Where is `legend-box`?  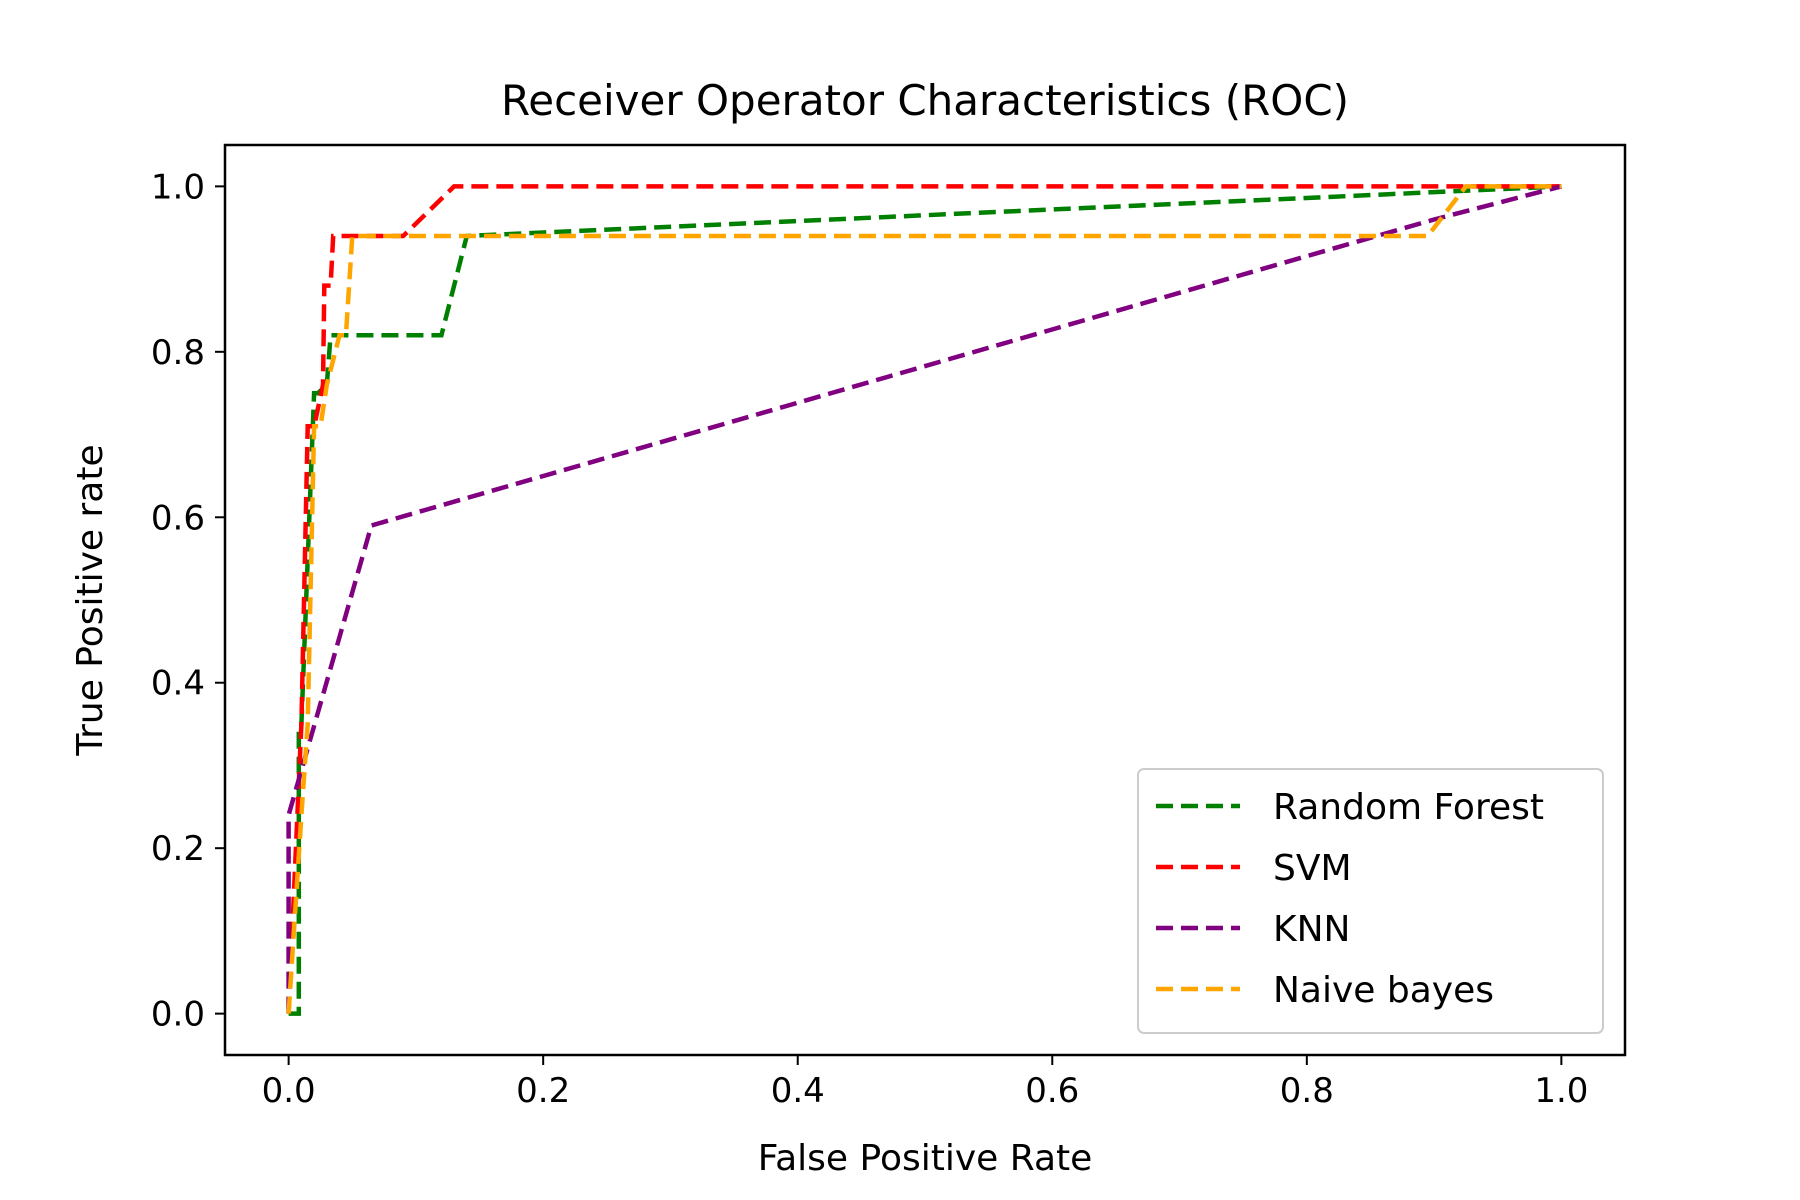 legend-box is located at coordinates (1370, 901).